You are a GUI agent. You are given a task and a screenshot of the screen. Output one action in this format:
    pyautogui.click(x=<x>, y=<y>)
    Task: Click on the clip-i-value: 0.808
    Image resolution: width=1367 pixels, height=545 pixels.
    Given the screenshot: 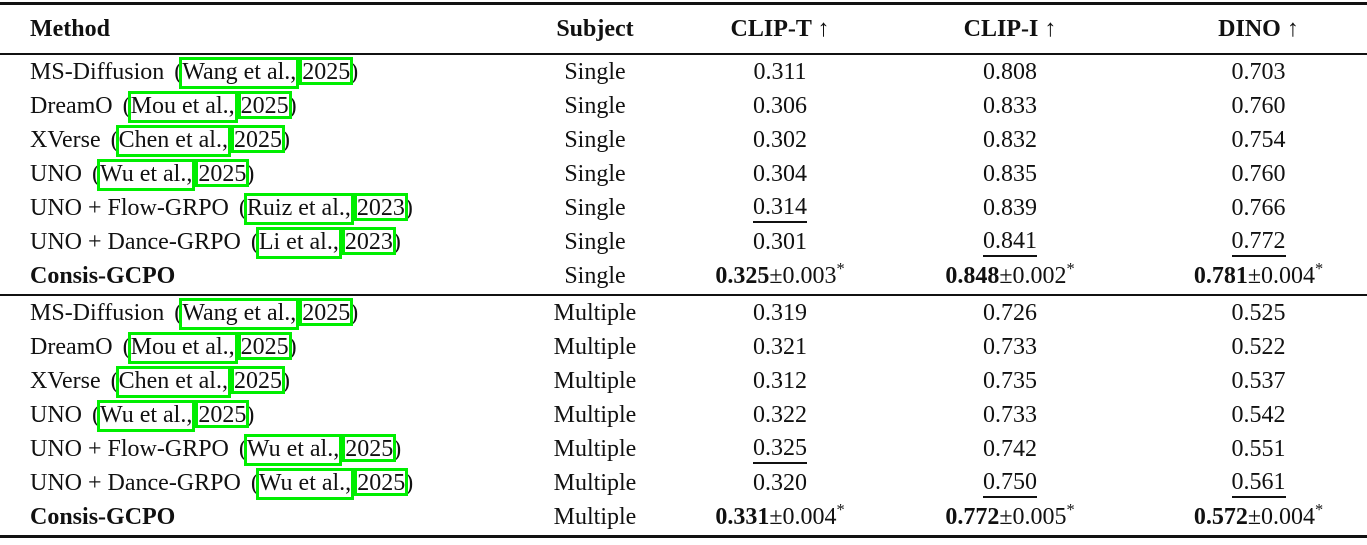 What is the action you would take?
    pyautogui.click(x=1010, y=71)
    